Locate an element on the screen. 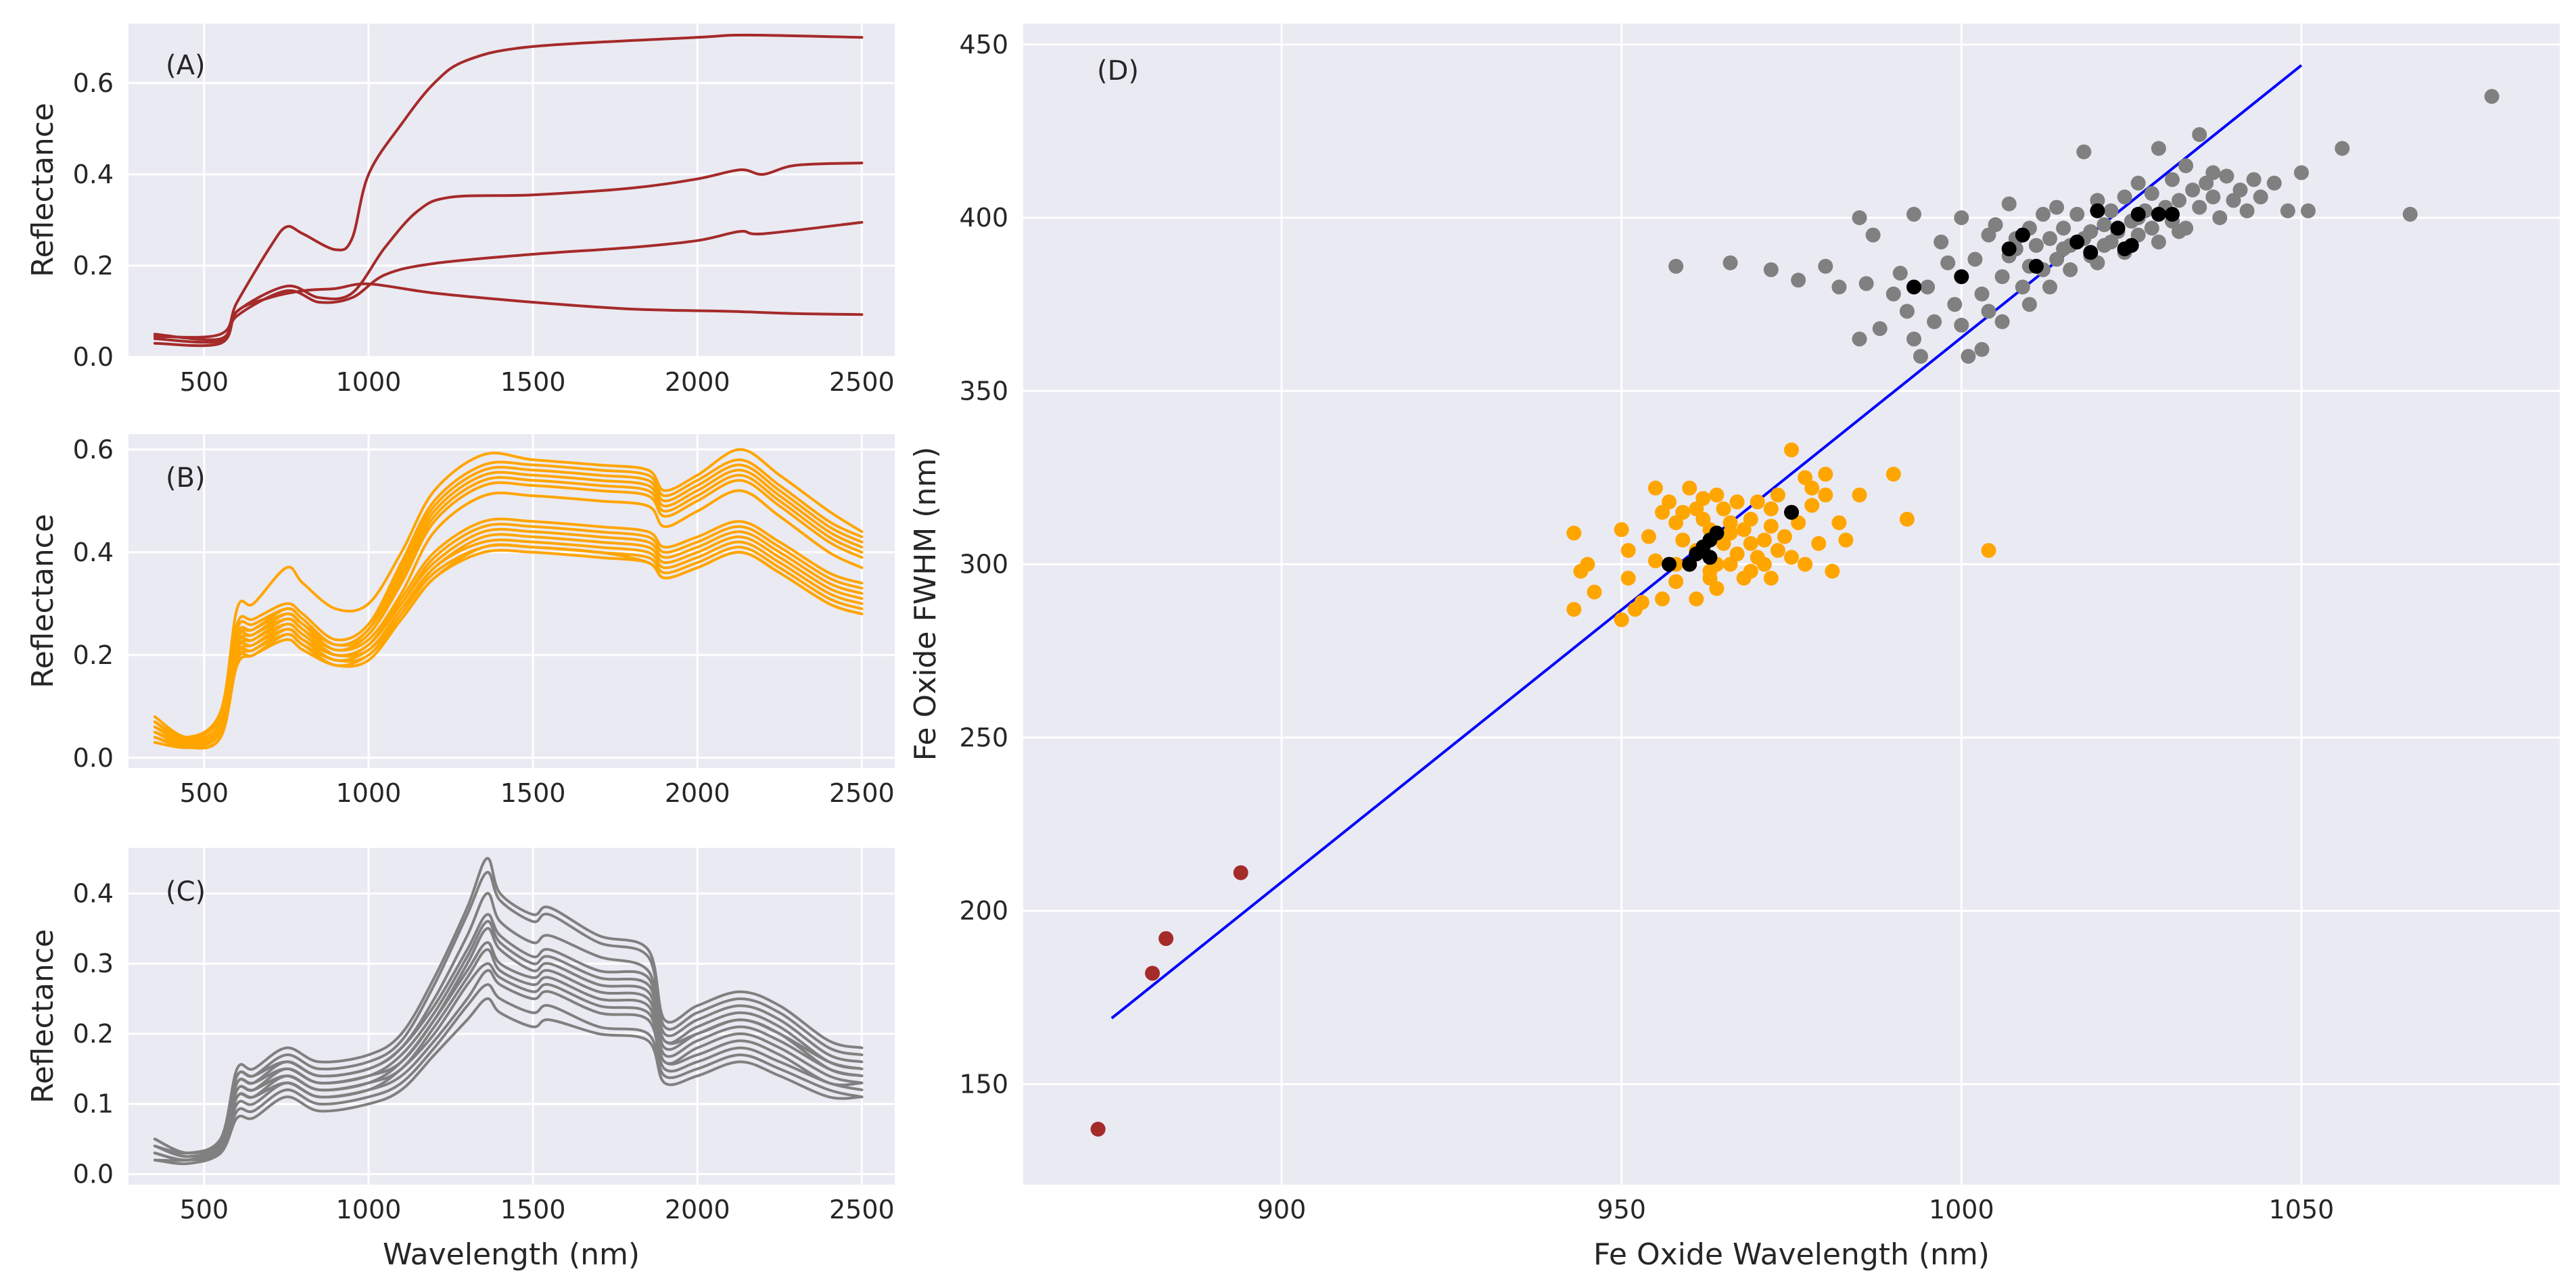 The image size is (2576, 1284). panel-d-y-tick-label: 200 is located at coordinates (983, 911).